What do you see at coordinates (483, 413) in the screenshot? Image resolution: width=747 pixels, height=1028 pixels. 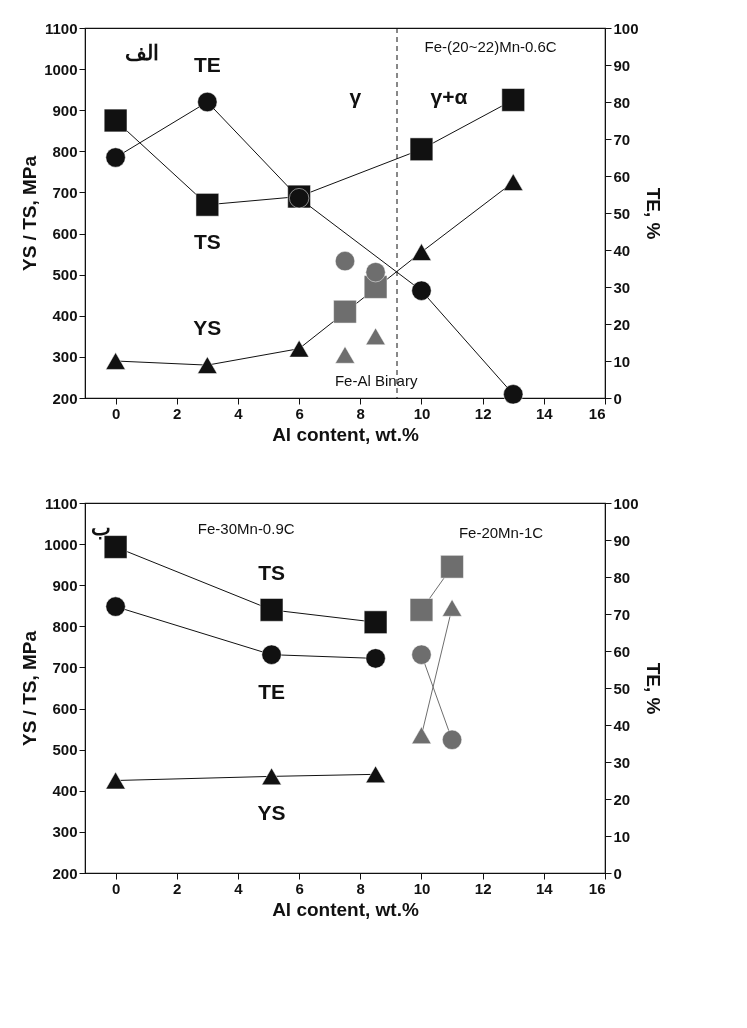 I see `x-tick-label: 12` at bounding box center [483, 413].